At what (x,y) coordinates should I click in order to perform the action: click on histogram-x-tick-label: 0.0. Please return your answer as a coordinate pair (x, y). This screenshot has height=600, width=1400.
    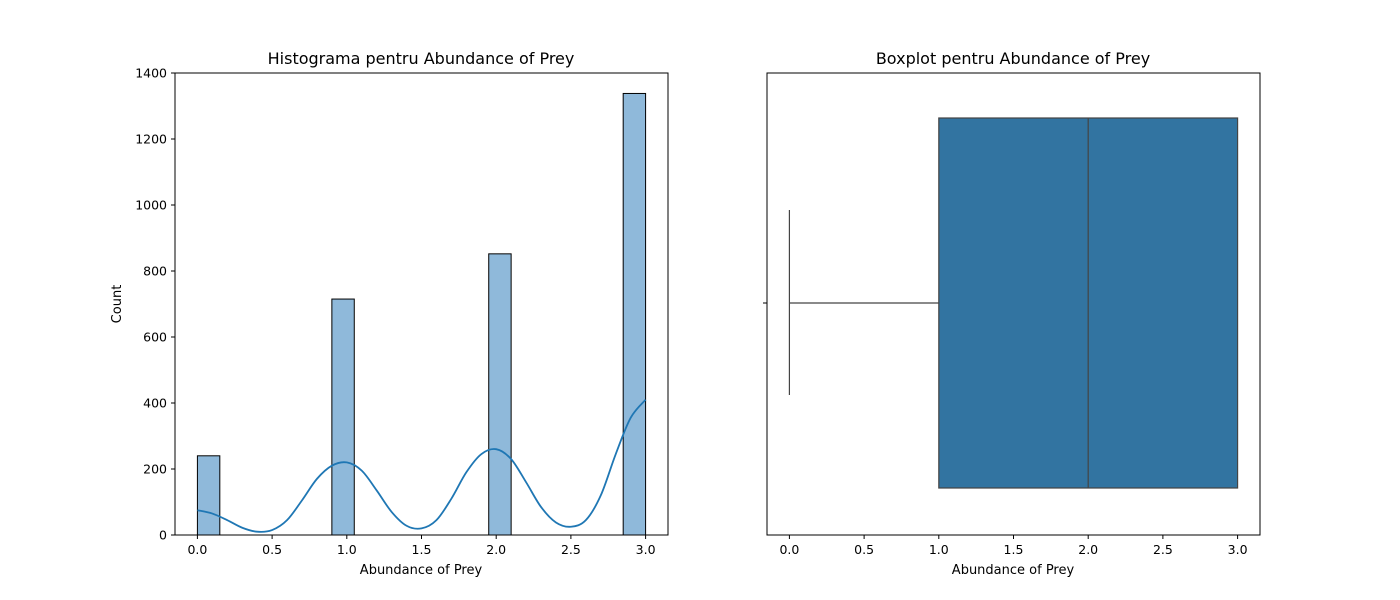
    Looking at the image, I should click on (197, 549).